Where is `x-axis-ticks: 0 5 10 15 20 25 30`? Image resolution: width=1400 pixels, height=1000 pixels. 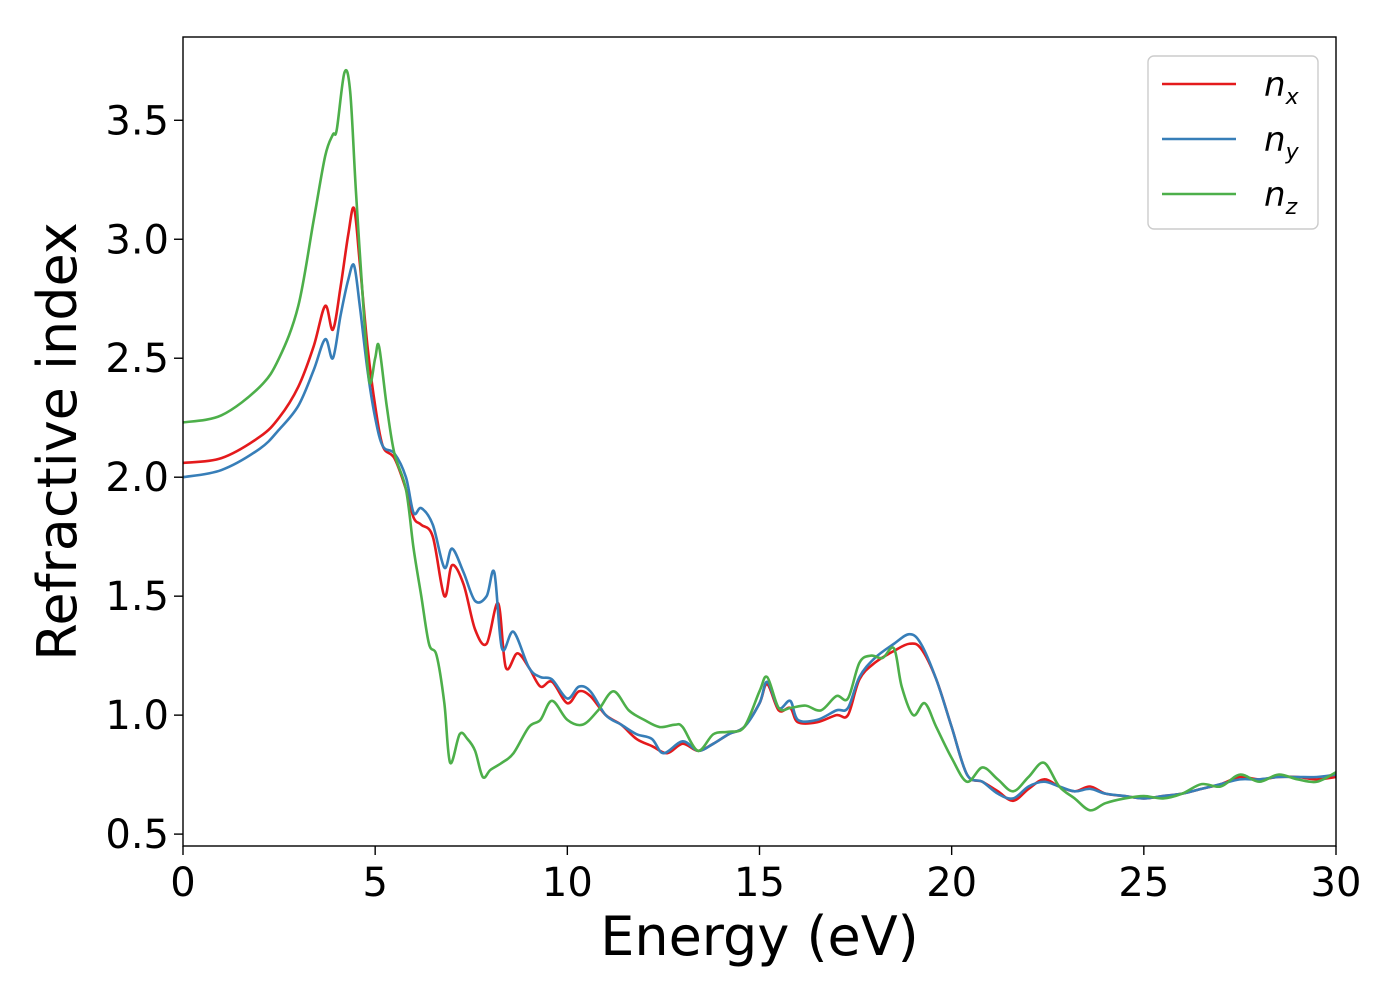 x-axis-ticks: 0 5 10 15 20 25 30 is located at coordinates (765, 876).